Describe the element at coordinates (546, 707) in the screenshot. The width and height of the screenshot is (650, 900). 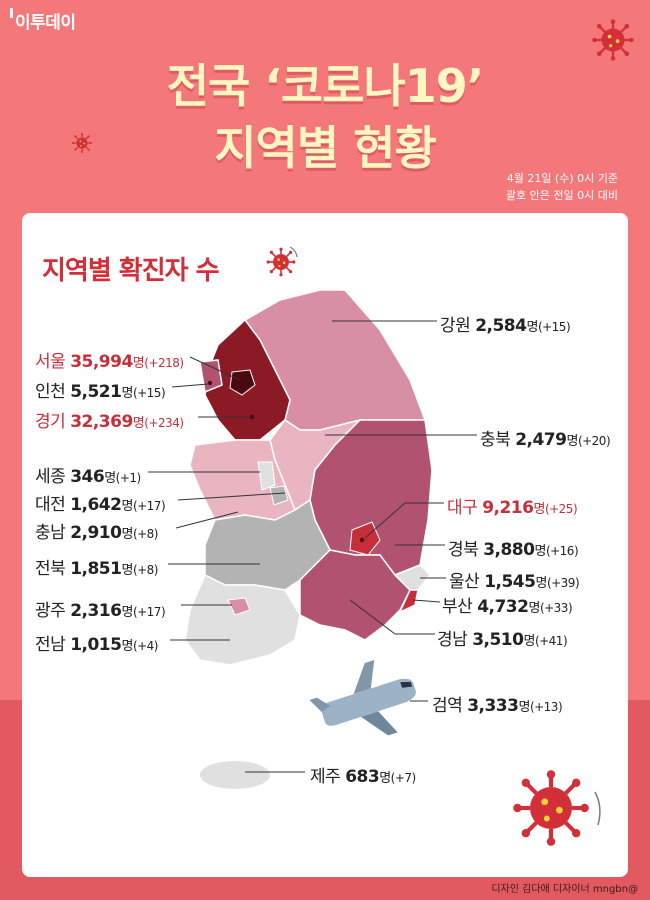
I see `region-increase: (+13)` at that location.